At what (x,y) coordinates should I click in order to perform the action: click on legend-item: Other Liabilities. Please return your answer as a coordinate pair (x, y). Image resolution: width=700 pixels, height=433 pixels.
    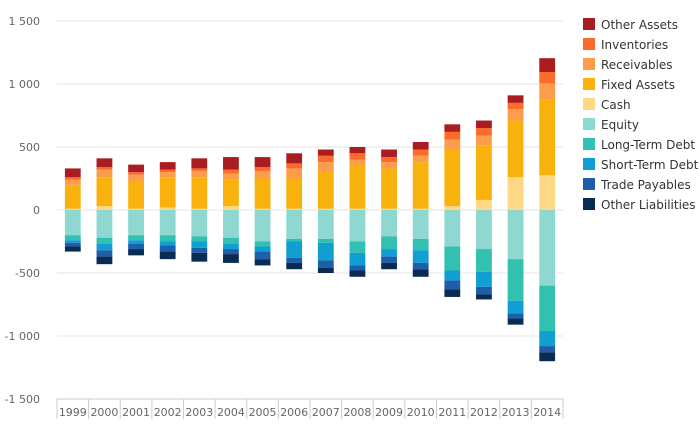
    Looking at the image, I should click on (639, 205).